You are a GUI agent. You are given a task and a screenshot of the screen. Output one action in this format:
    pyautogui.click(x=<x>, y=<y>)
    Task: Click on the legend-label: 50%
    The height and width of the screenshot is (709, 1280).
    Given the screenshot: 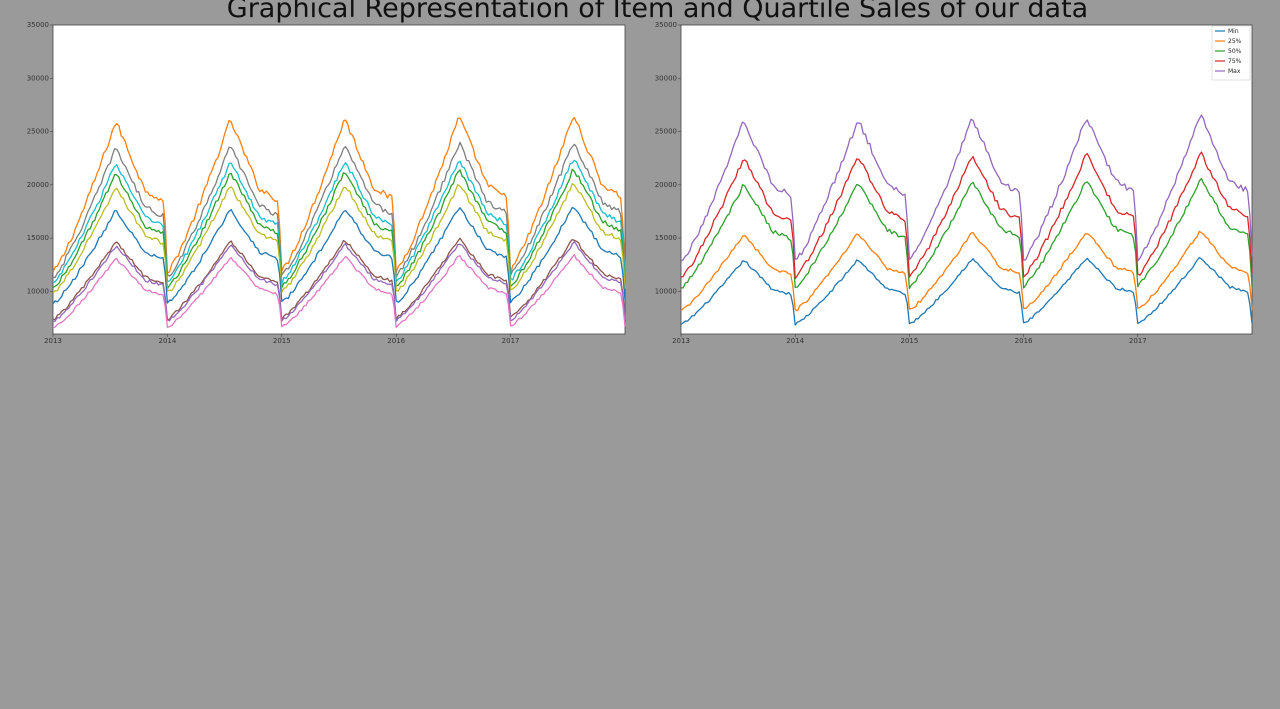 What is the action you would take?
    pyautogui.click(x=1235, y=51)
    